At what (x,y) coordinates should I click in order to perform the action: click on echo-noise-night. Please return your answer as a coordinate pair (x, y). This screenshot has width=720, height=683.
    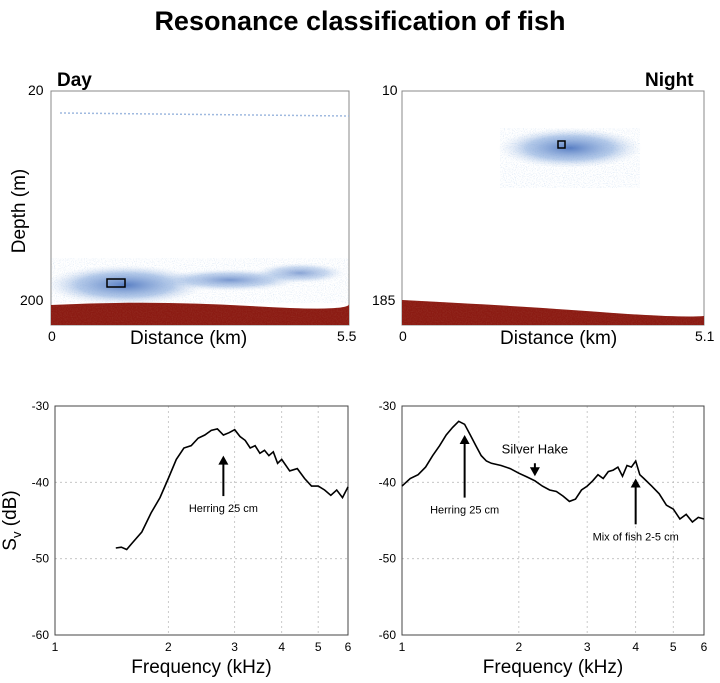
    Looking at the image, I should click on (570, 158).